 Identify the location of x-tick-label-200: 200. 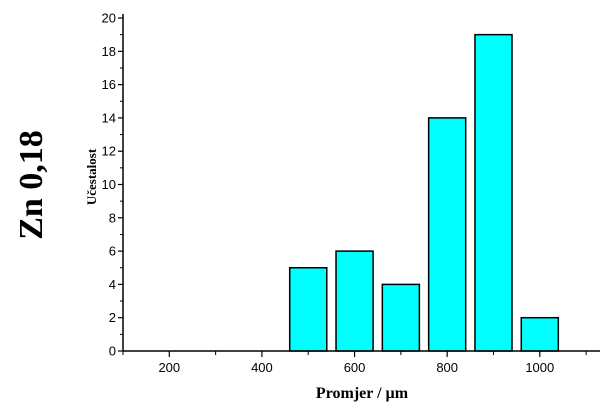
(169, 367).